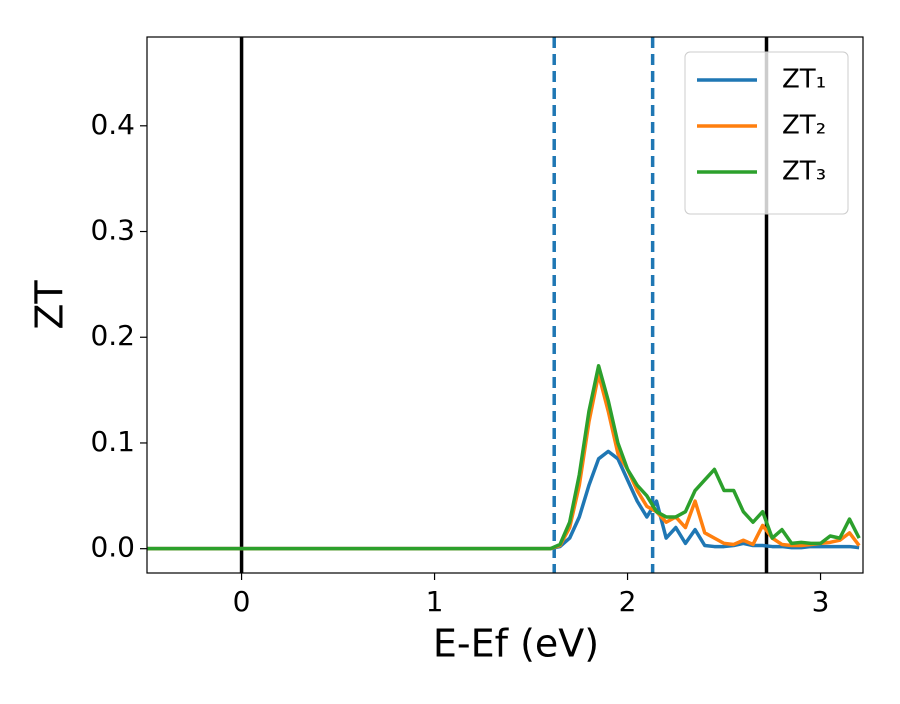 The width and height of the screenshot is (900, 704). Describe the element at coordinates (516, 644) in the screenshot. I see `x-axis-label: E-Ef (eV)` at that location.